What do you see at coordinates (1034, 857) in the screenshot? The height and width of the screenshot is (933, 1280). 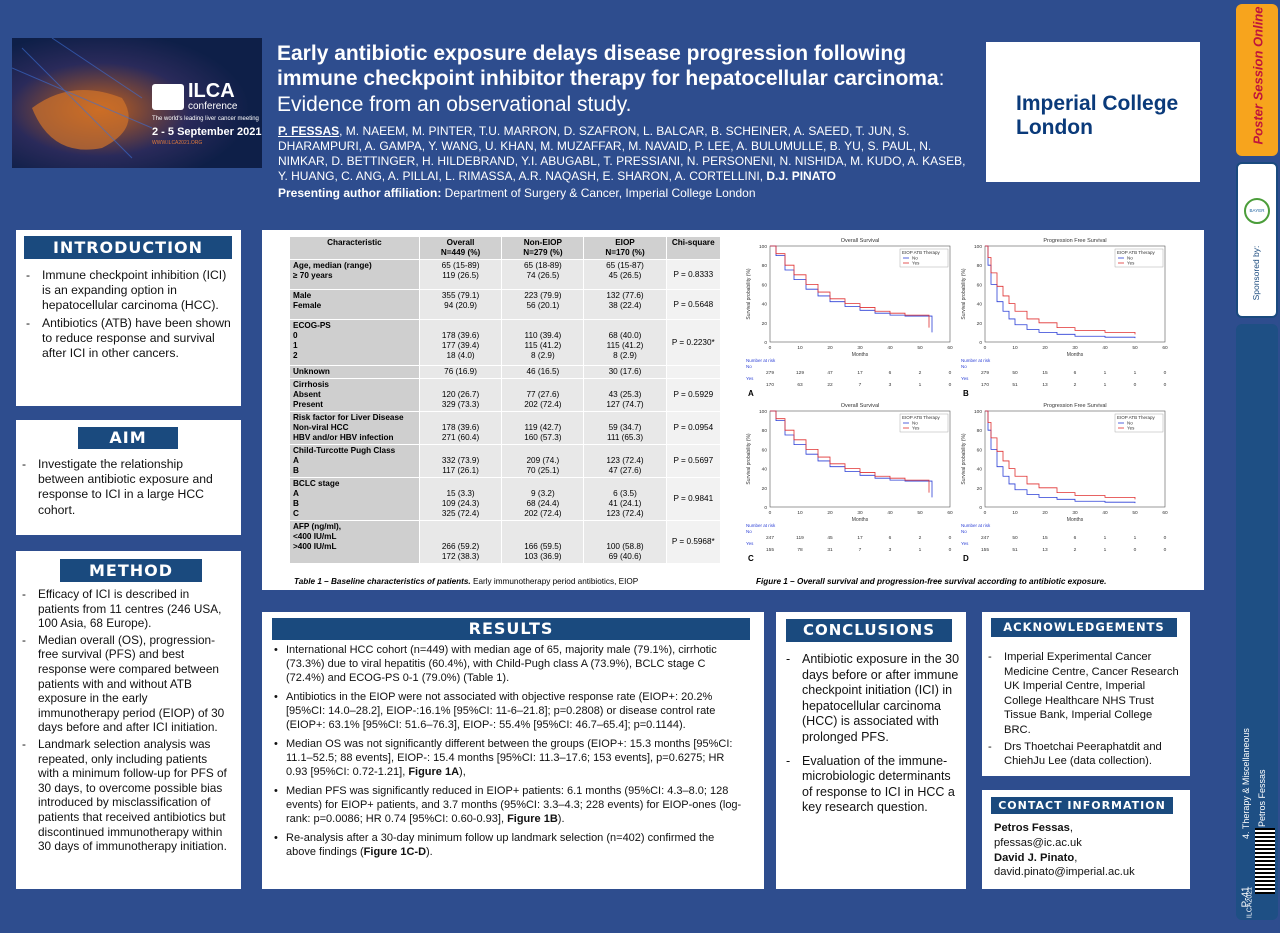 I see `contact-name-2: David J. Pinato` at bounding box center [1034, 857].